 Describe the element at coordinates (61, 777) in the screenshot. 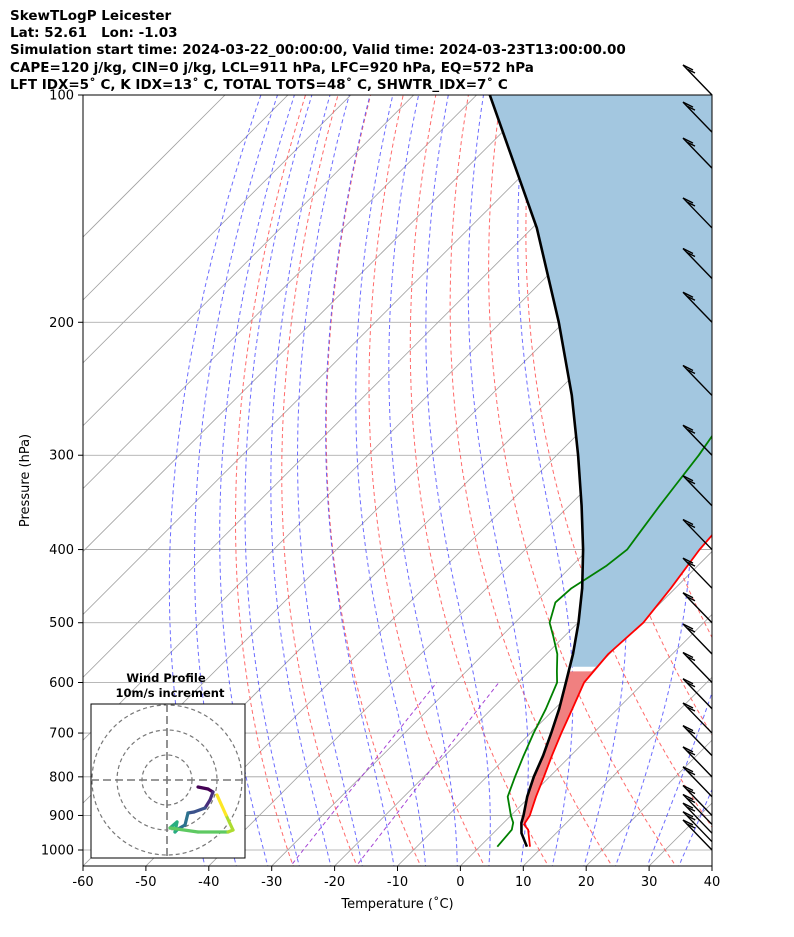

I see `y-tick-label: 800` at that location.